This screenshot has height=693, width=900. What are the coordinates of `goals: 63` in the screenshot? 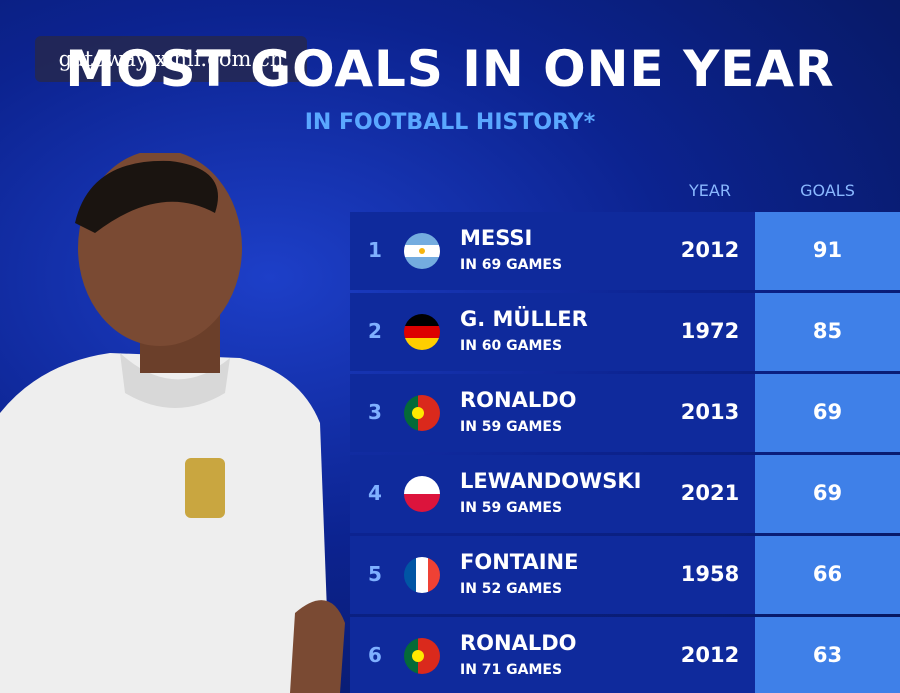 It's located at (827, 655).